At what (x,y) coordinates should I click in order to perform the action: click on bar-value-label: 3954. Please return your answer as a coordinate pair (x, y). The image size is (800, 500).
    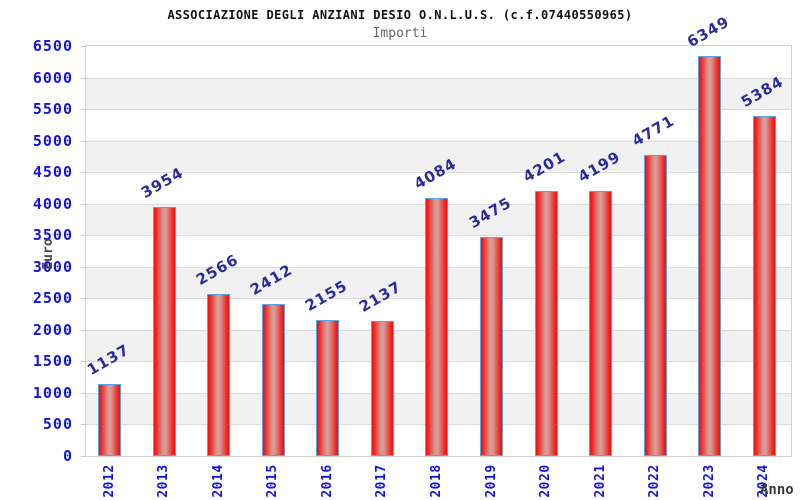
    Looking at the image, I should click on (162, 182).